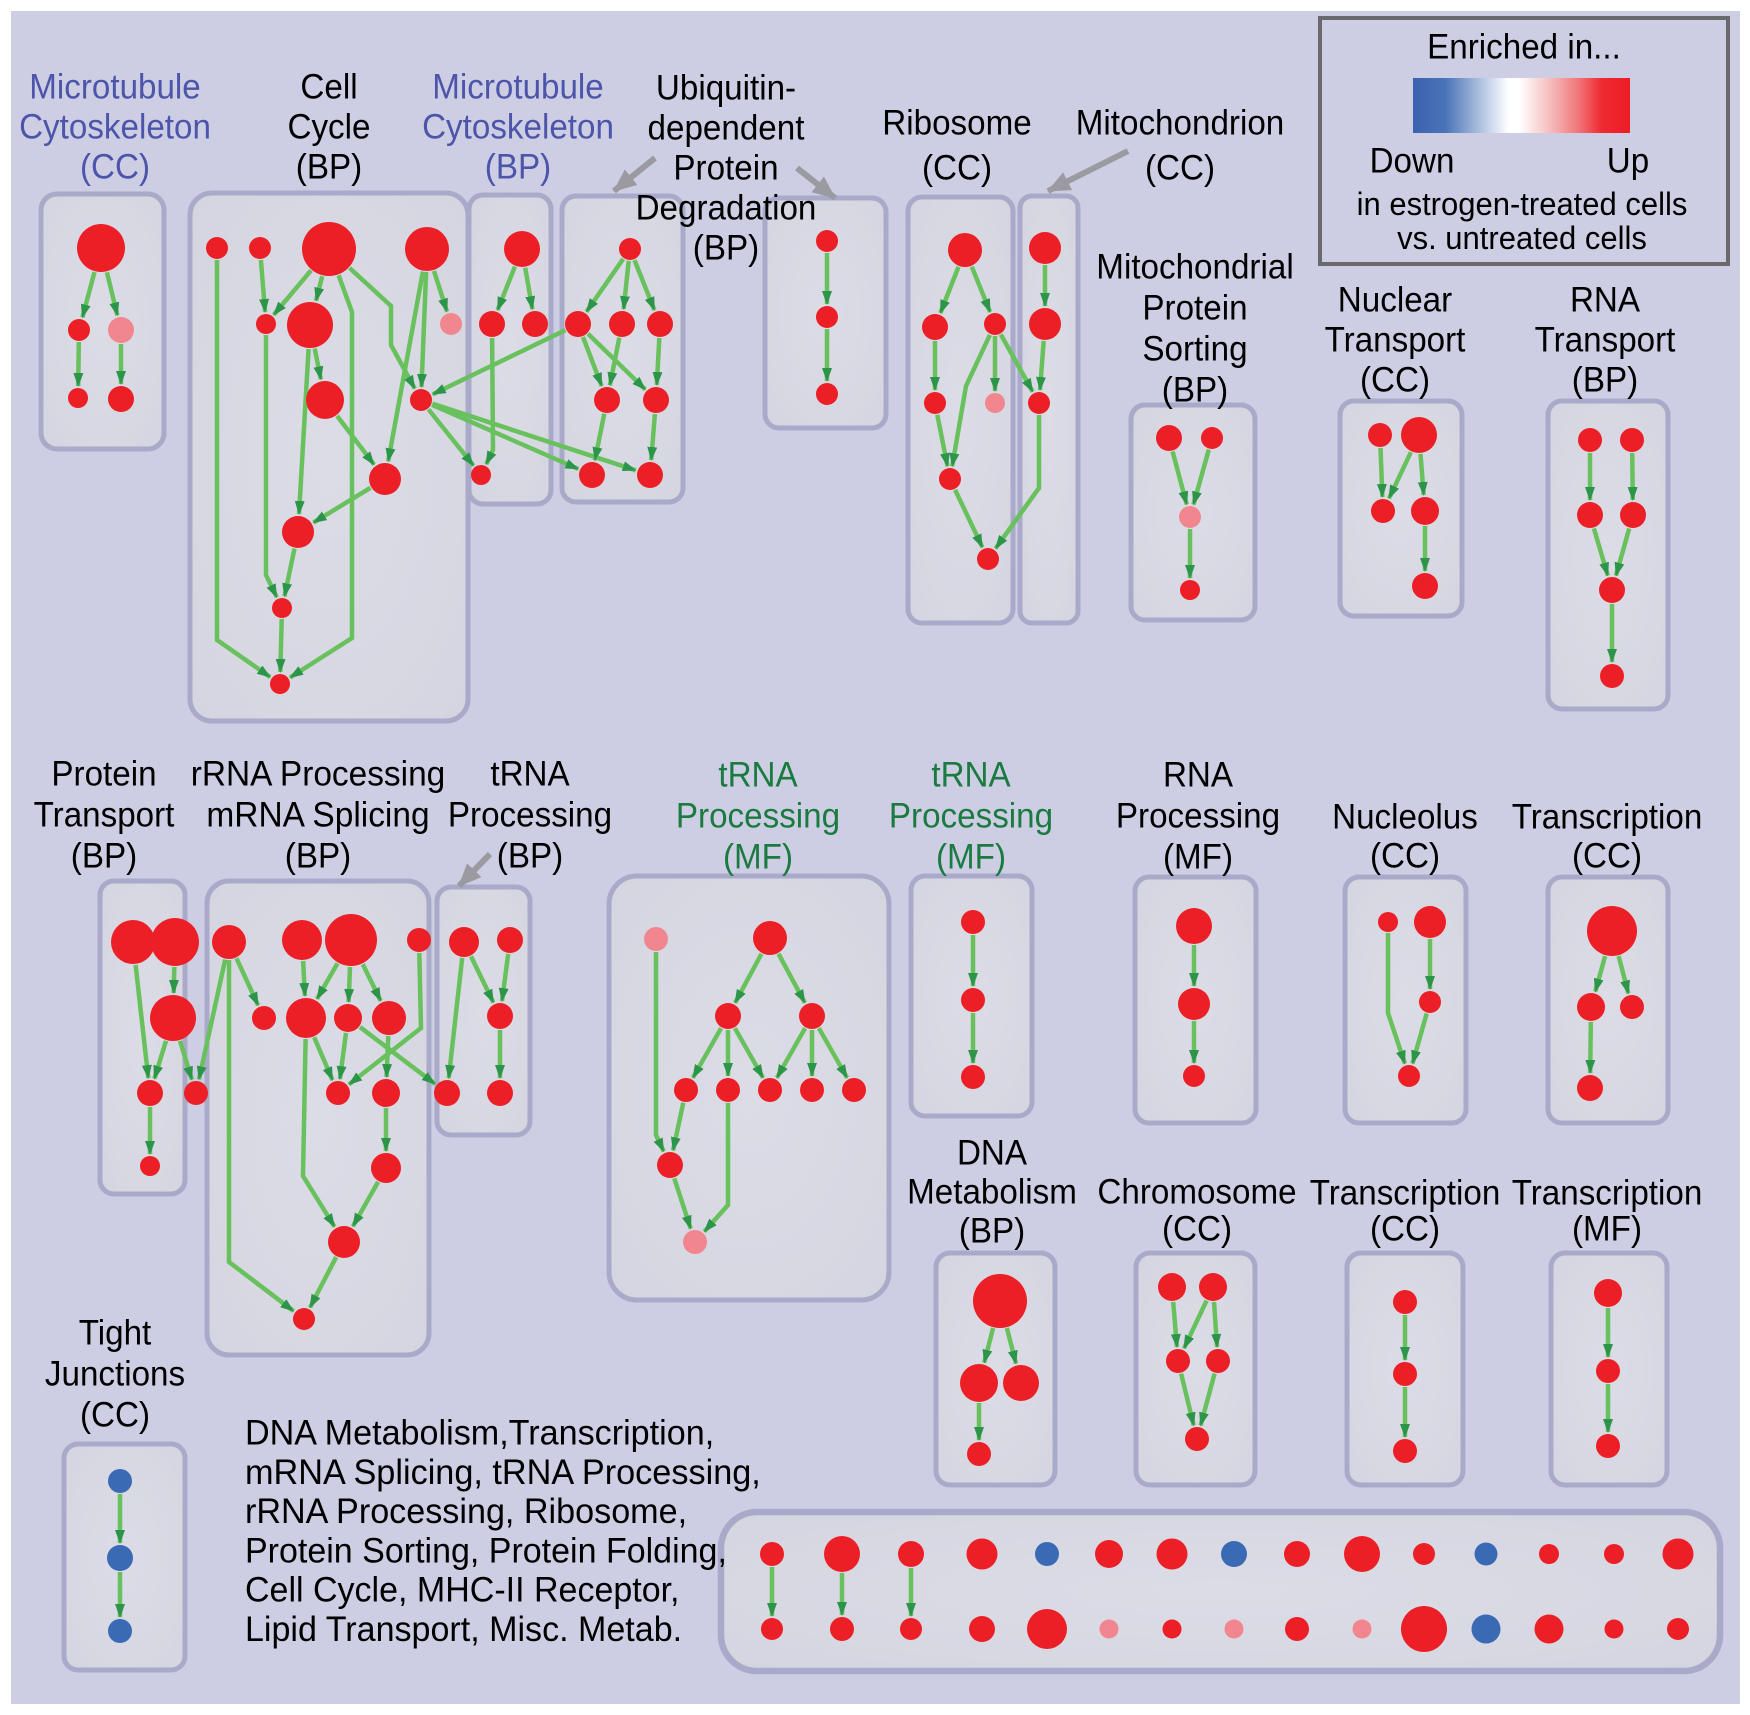 This screenshot has height=1715, width=1750. What do you see at coordinates (503, 1472) in the screenshot?
I see `svg-text:mRNA Splicing, tRNA Processing: mRNA Splicing, tRNA Processing,` at bounding box center [503, 1472].